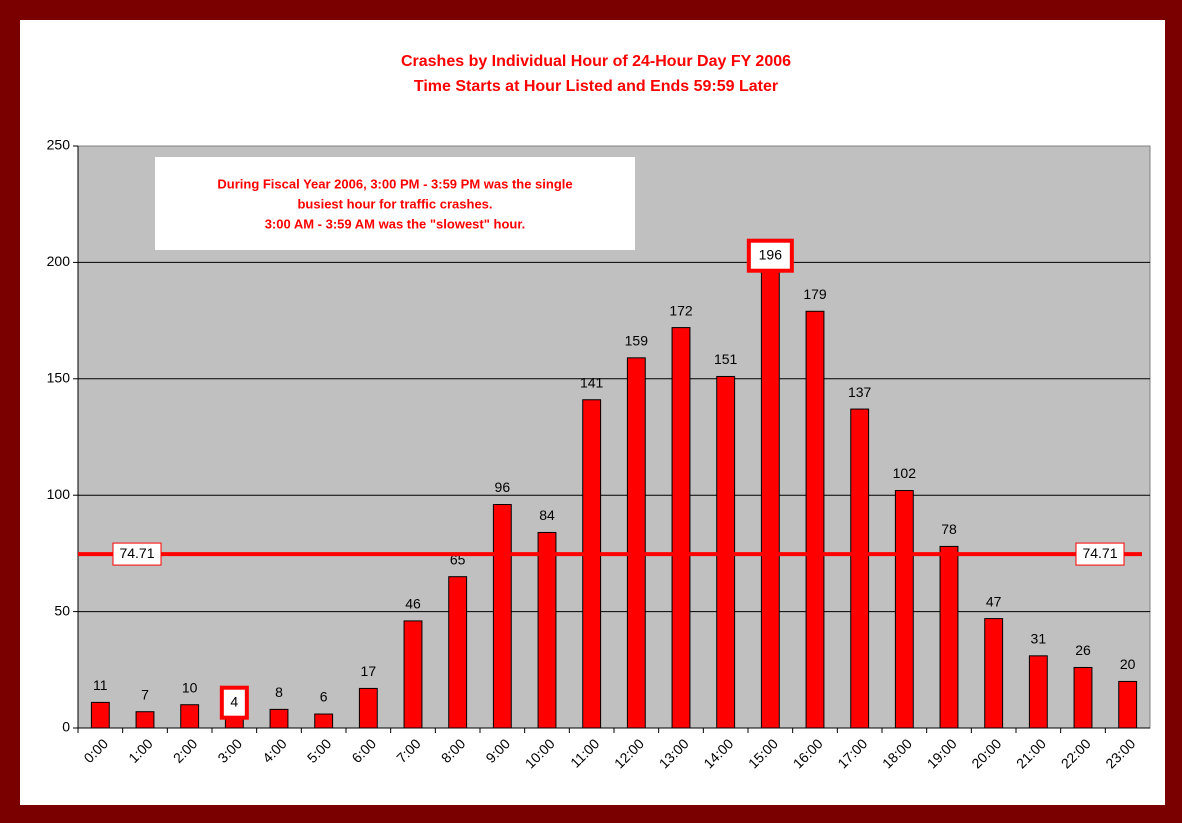 The height and width of the screenshot is (823, 1182). Describe the element at coordinates (592, 382) in the screenshot. I see `data-label: 141` at that location.